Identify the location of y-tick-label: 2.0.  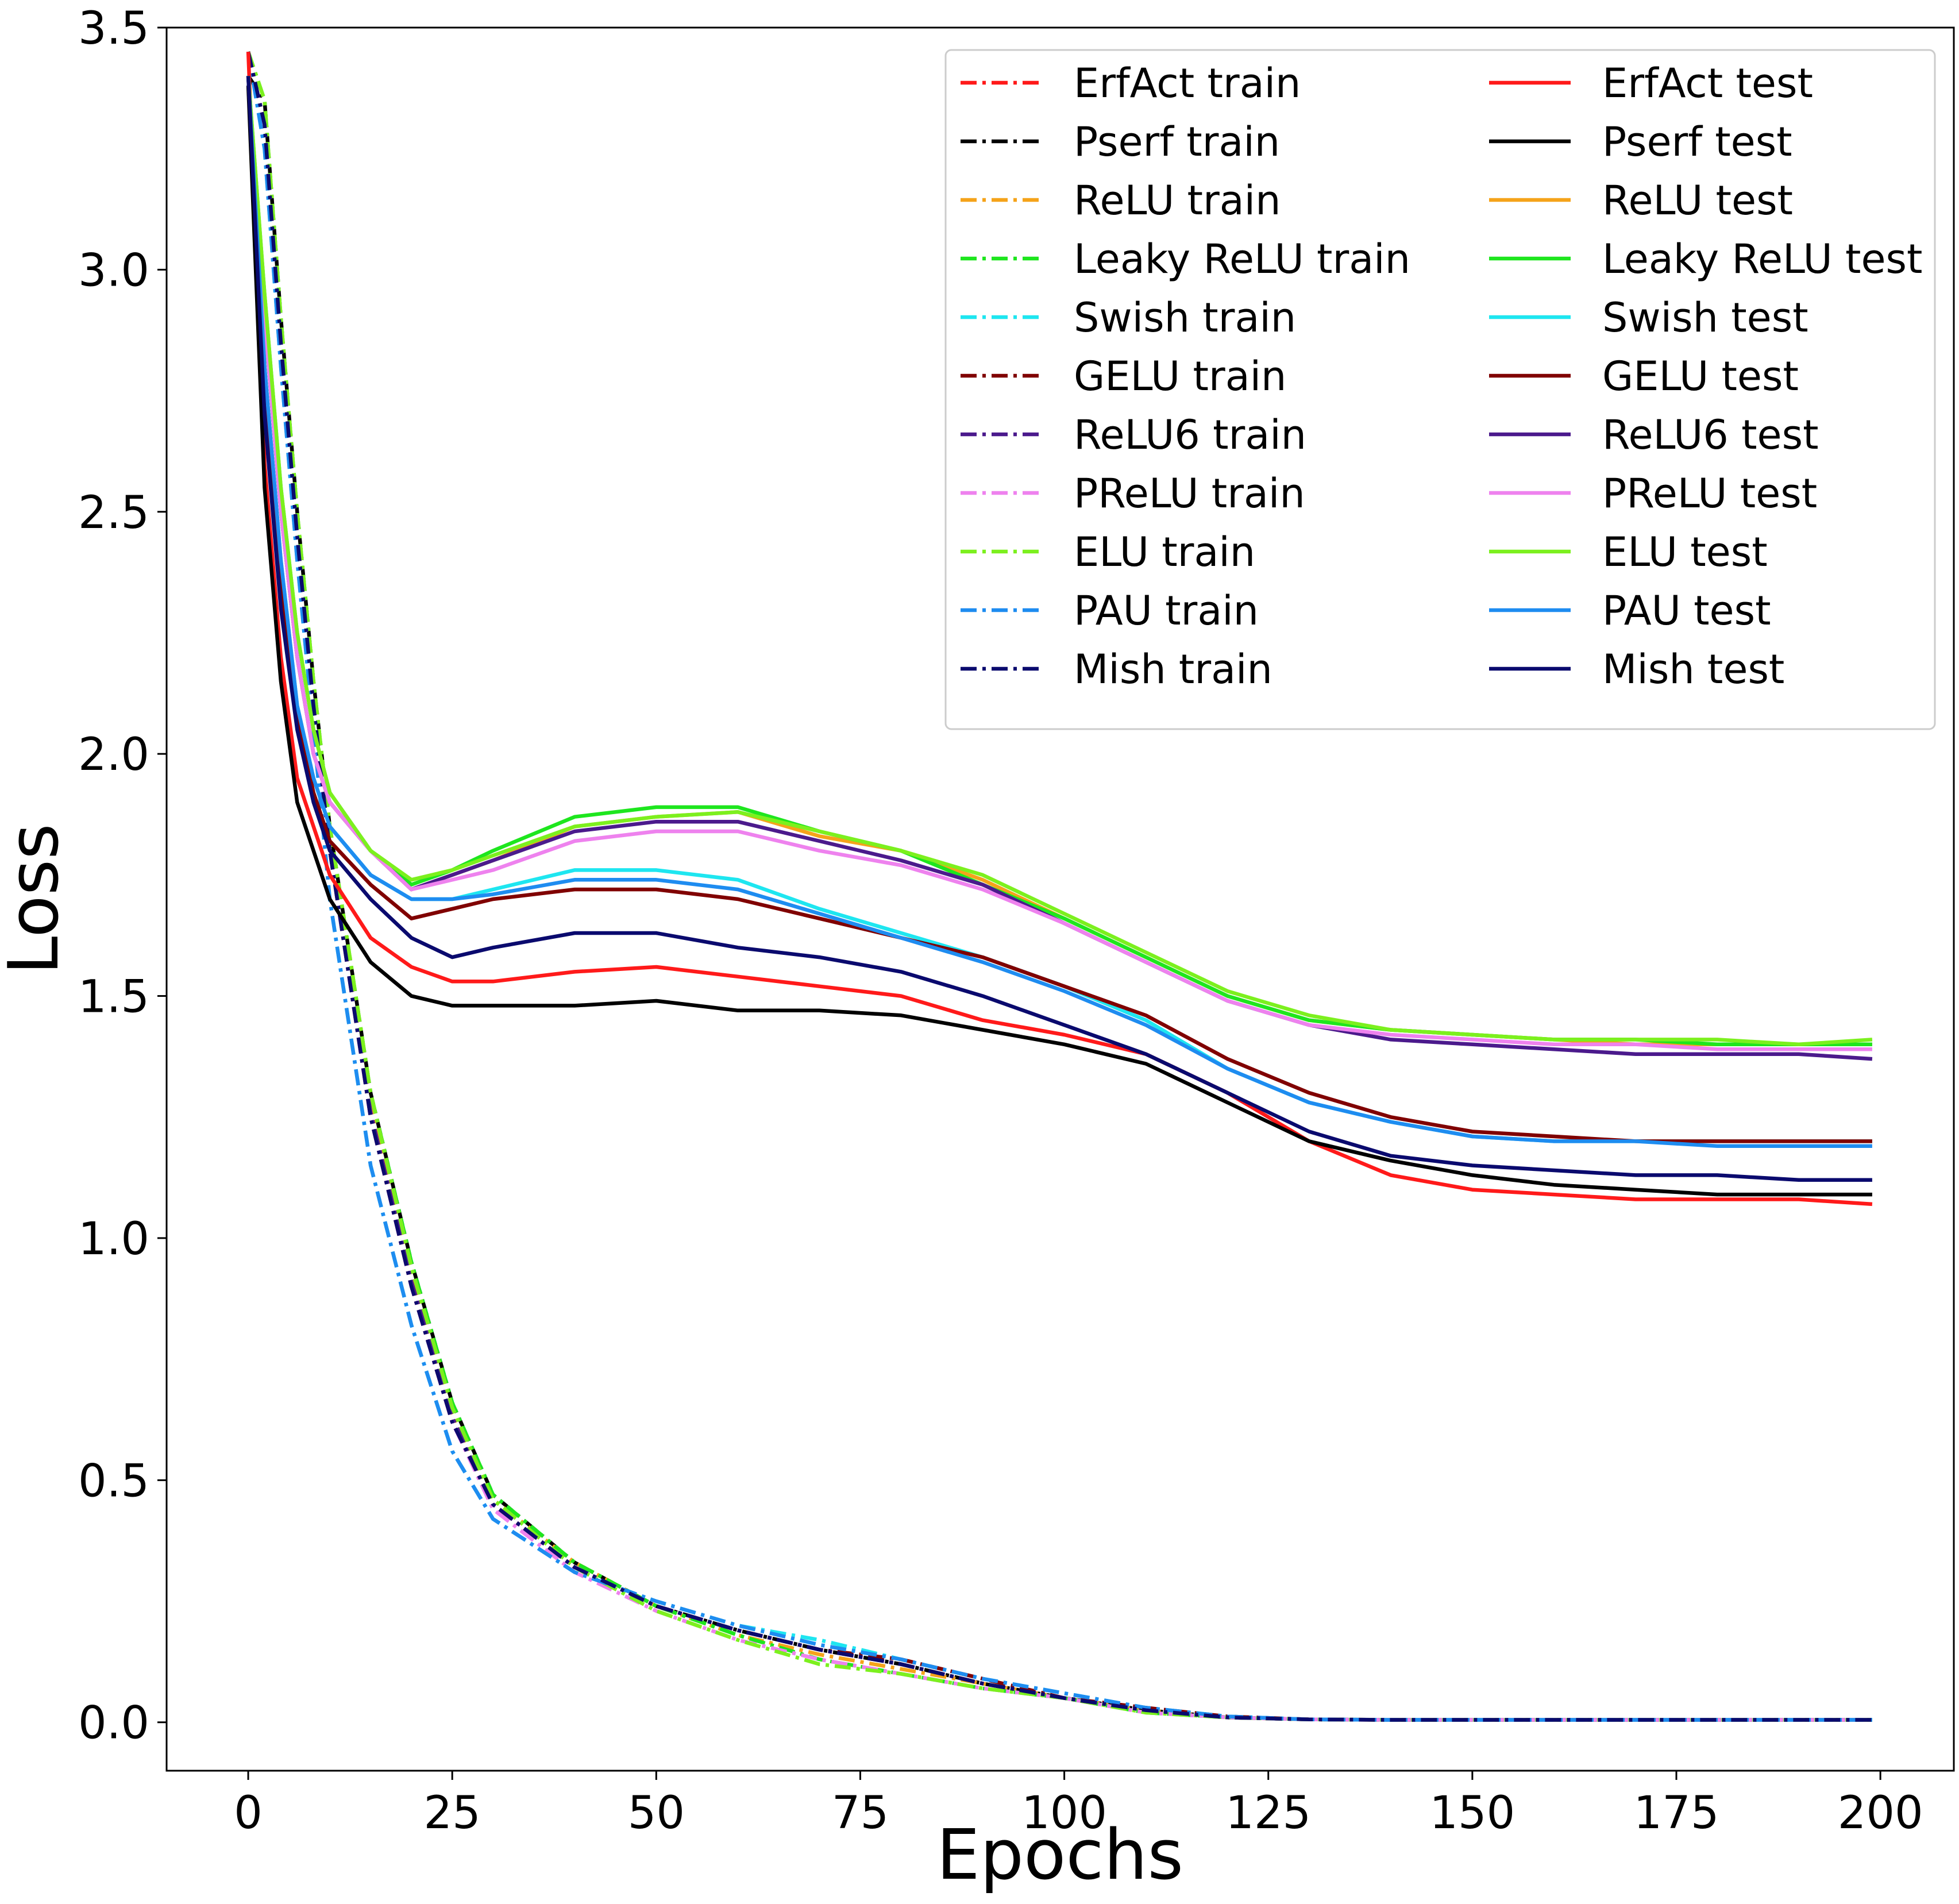
(113, 755).